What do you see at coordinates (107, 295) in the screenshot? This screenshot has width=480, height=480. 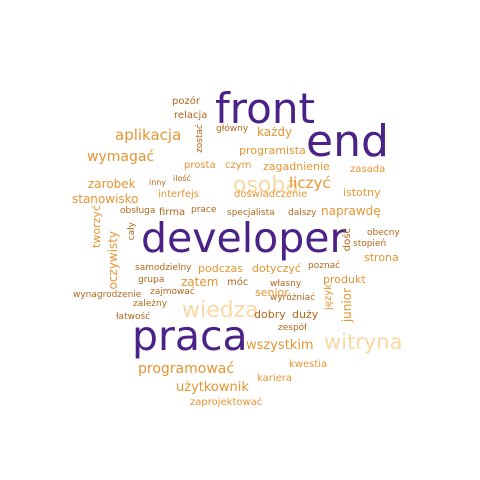 I see `word-wynagrodzenie: wynagrodzenie` at bounding box center [107, 295].